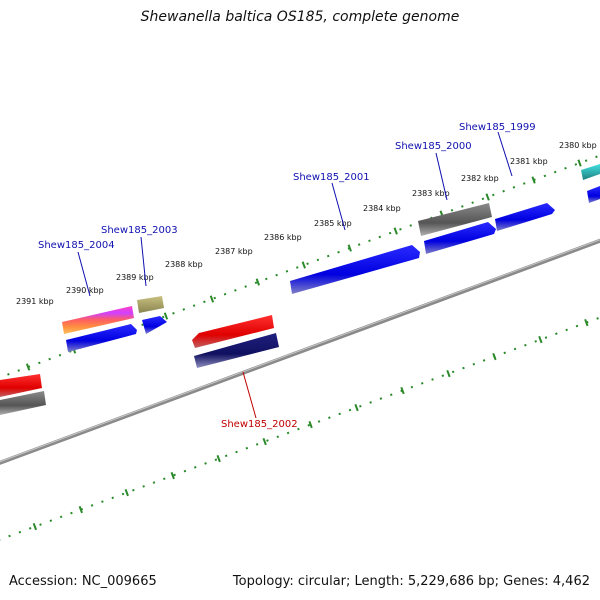 The height and width of the screenshot is (600, 600). What do you see at coordinates (529, 161) in the screenshot?
I see `scale-label-2381: 2381 kbp` at bounding box center [529, 161].